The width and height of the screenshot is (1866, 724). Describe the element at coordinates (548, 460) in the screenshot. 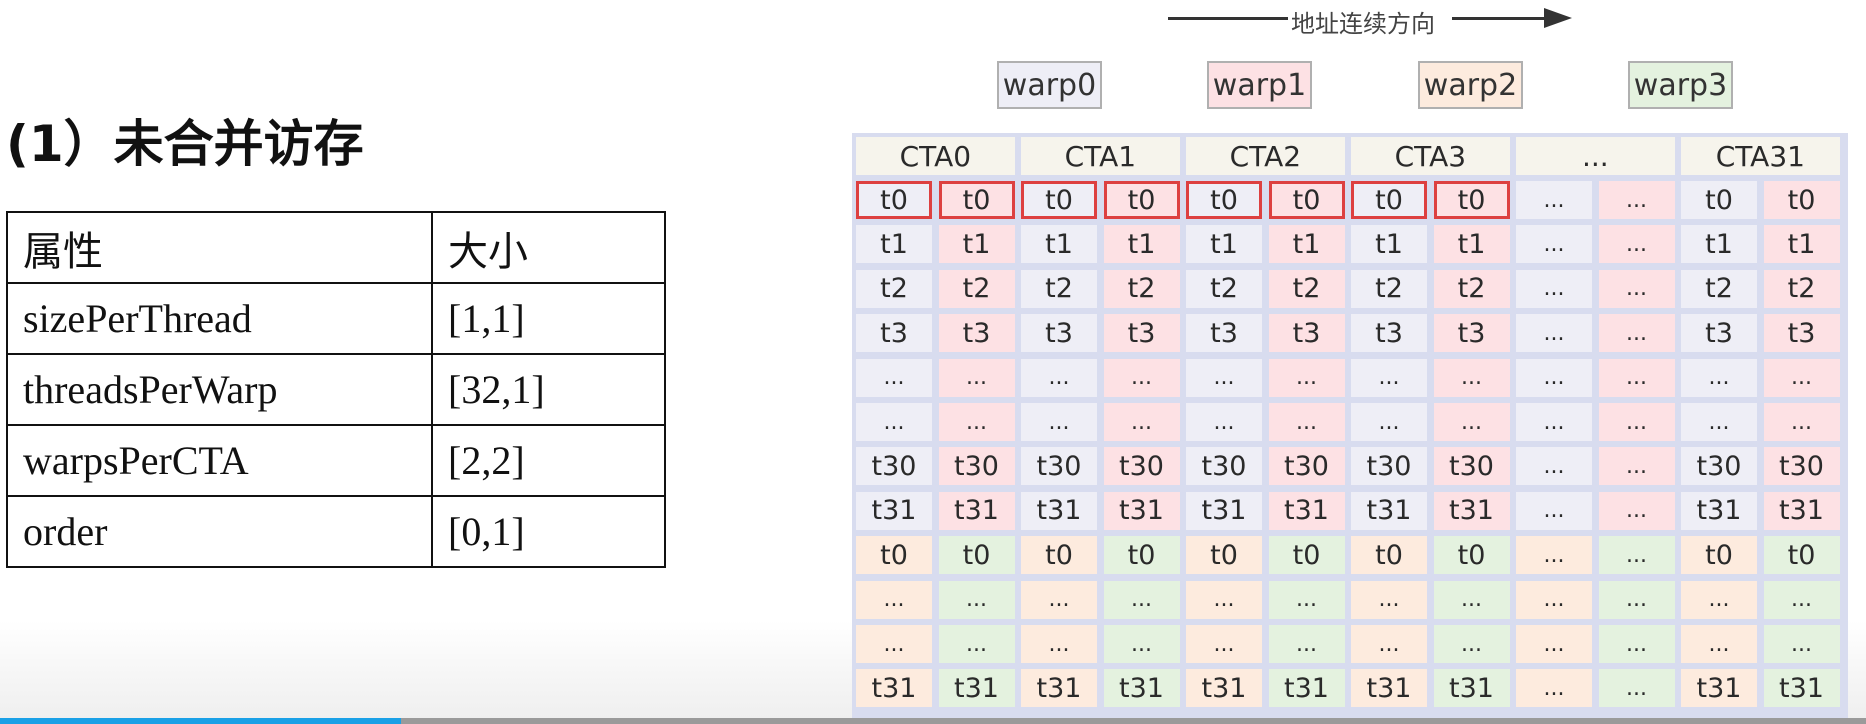

I see `row-value: [2,2]` at that location.